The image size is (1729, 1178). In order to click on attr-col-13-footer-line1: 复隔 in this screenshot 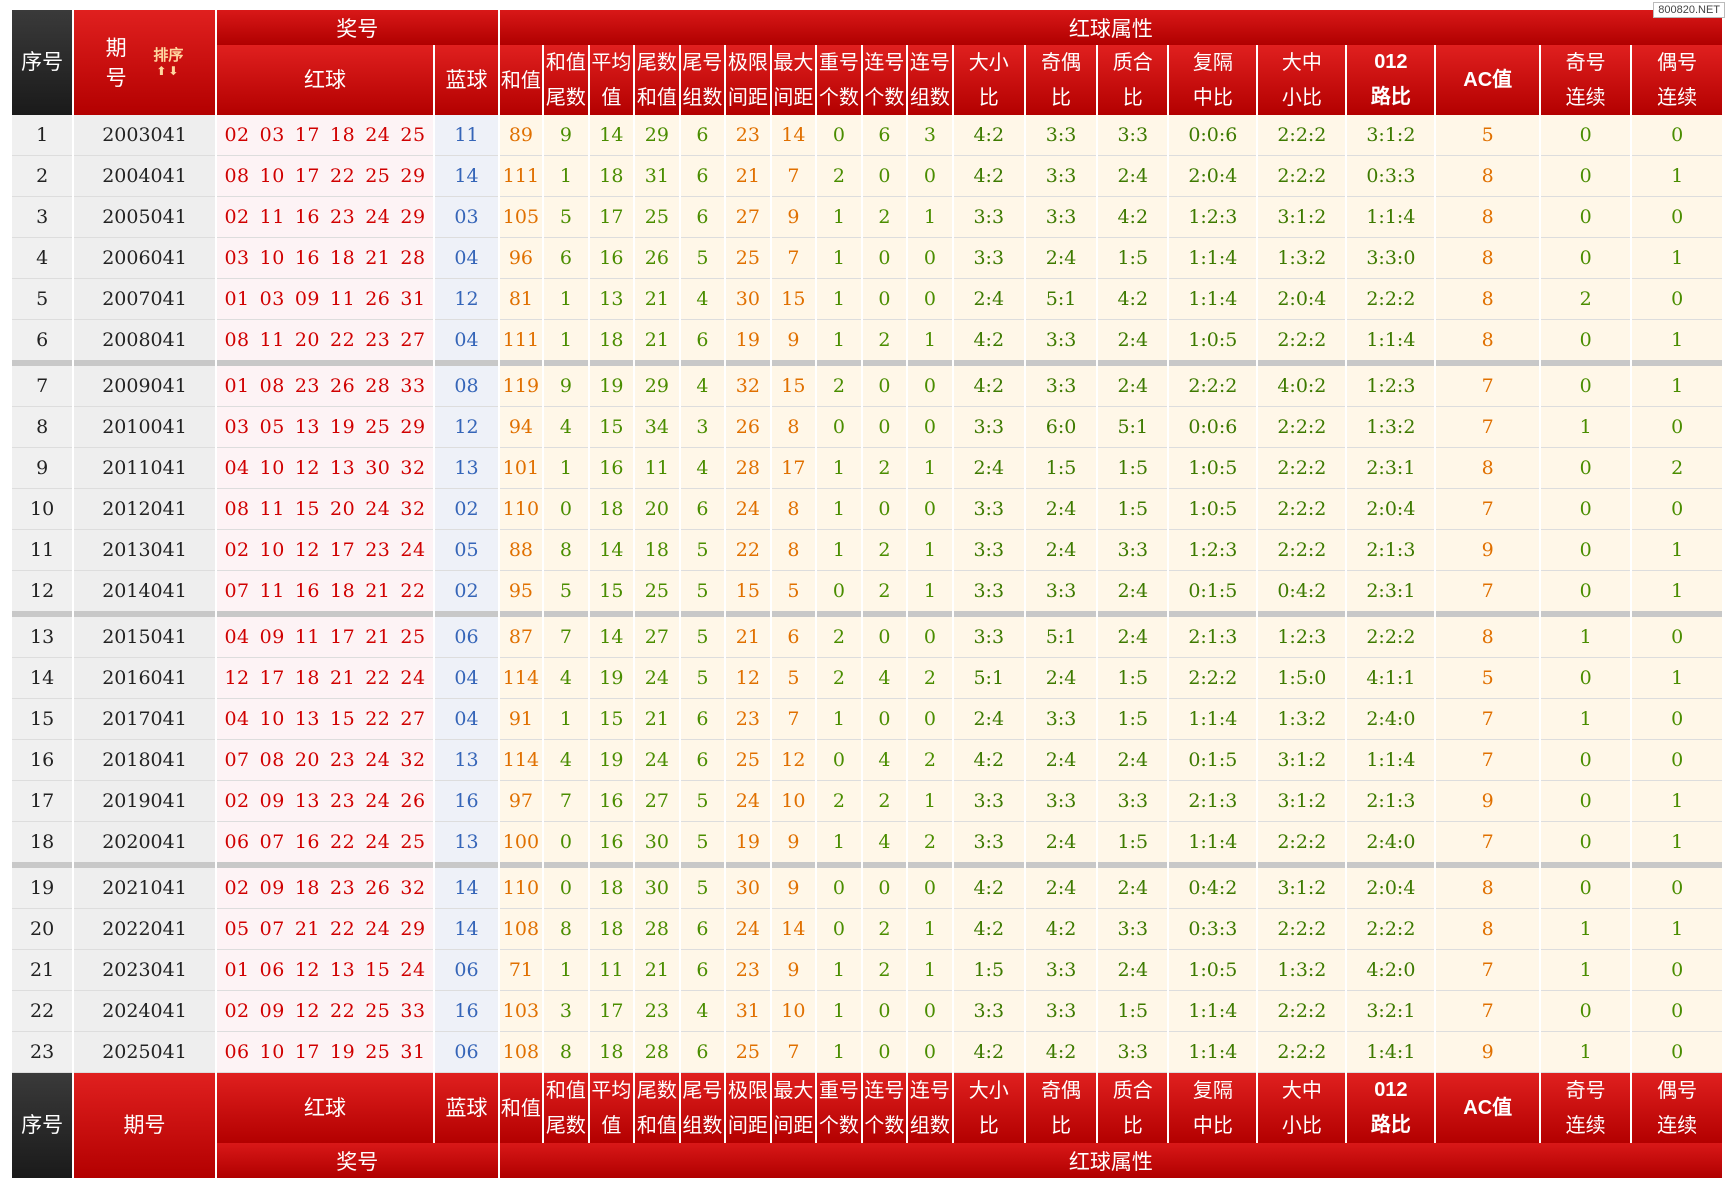, I will do `click(1212, 1090)`.